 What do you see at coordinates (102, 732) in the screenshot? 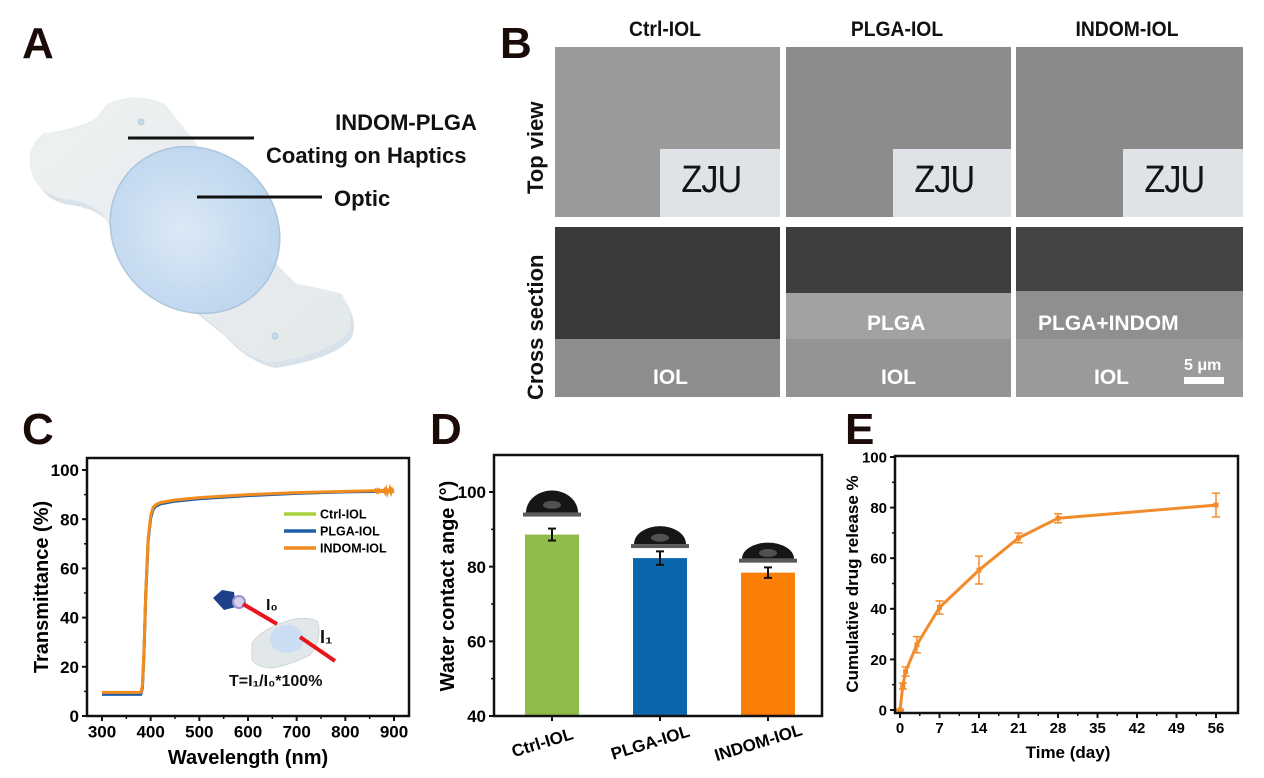
I see `x-tick-label: 300` at bounding box center [102, 732].